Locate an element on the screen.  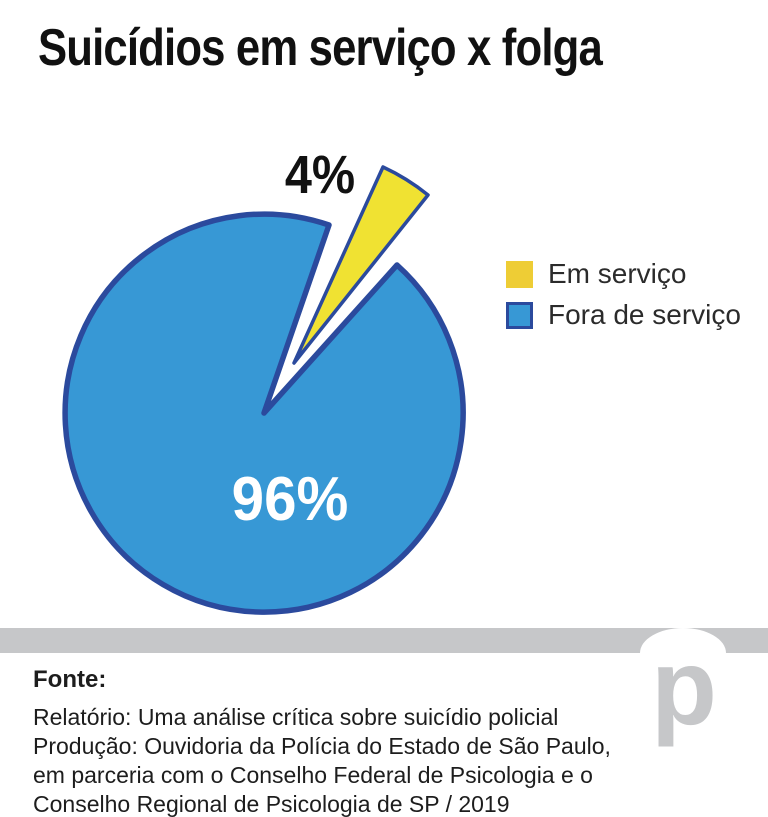
publisher-logo-p: p is located at coordinates (684, 686).